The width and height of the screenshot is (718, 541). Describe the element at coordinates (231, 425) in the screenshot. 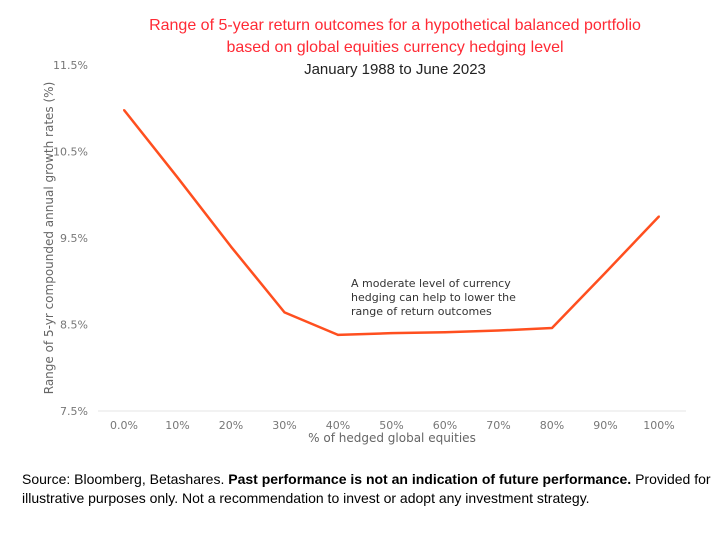

I see `x-tick-label: 20%` at that location.